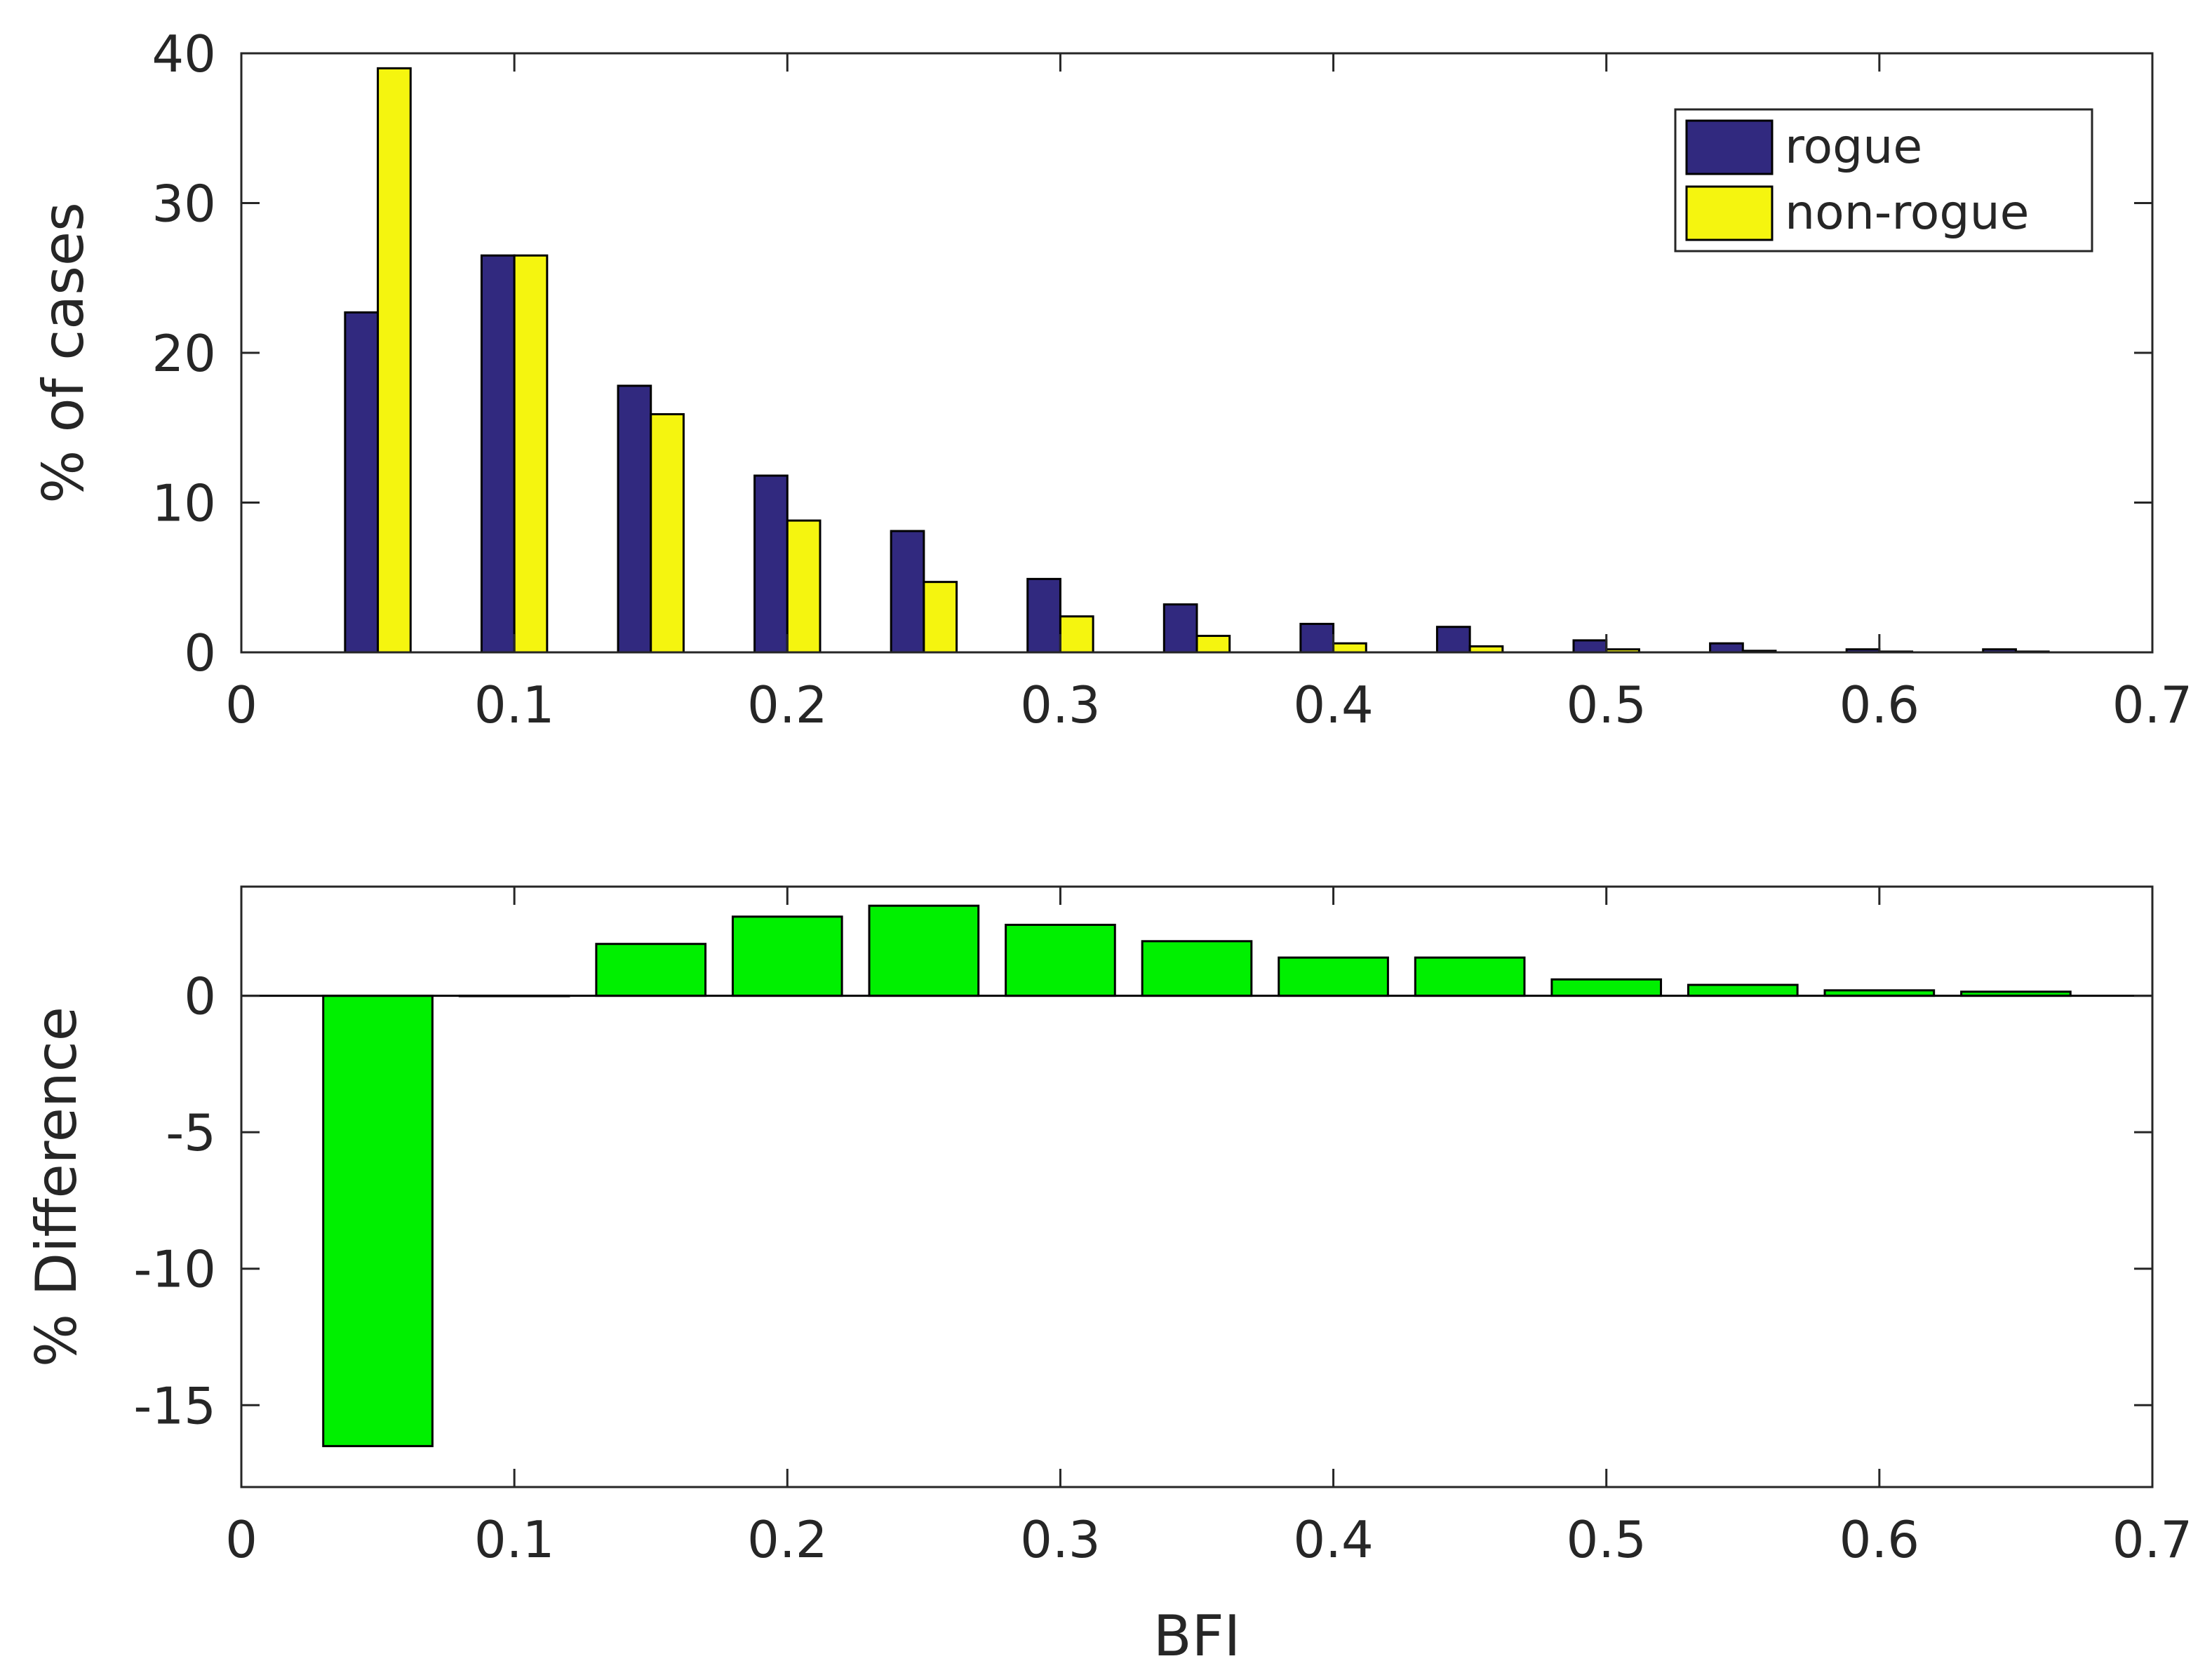  What do you see at coordinates (191, 1132) in the screenshot?
I see `y-tick-label: -5` at bounding box center [191, 1132].